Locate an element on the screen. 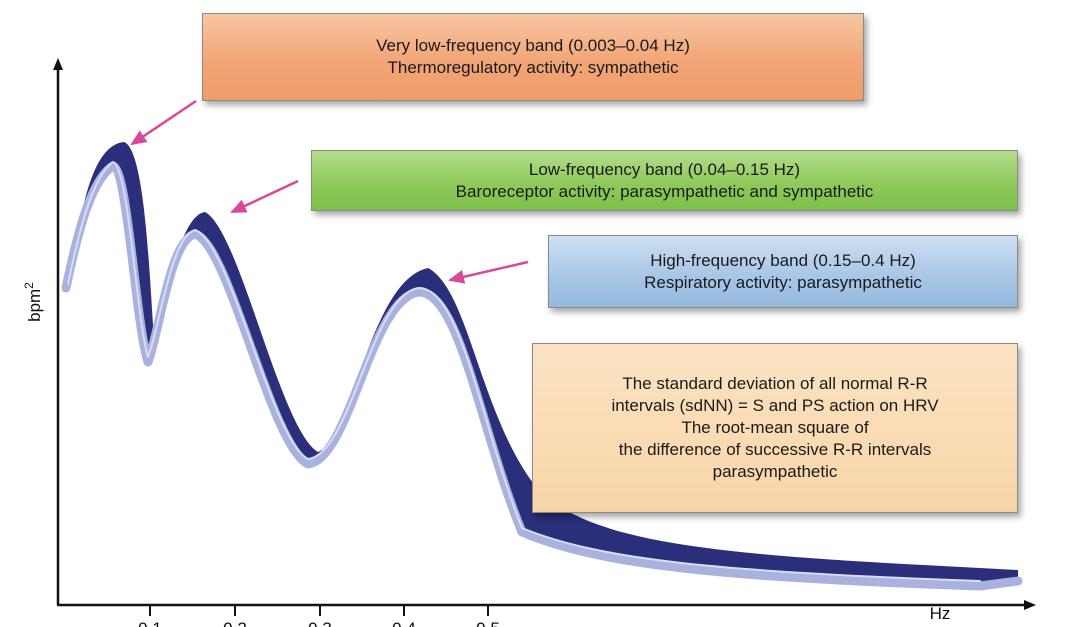  x-tick-label: 0.2 is located at coordinates (235, 623).